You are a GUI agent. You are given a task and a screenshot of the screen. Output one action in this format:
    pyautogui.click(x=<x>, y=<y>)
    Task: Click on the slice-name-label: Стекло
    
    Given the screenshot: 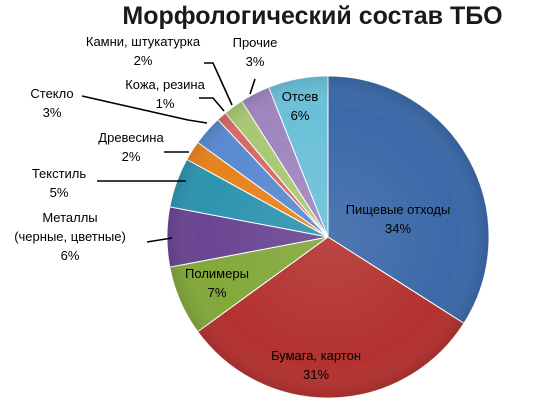 What is the action you would take?
    pyautogui.click(x=51, y=93)
    